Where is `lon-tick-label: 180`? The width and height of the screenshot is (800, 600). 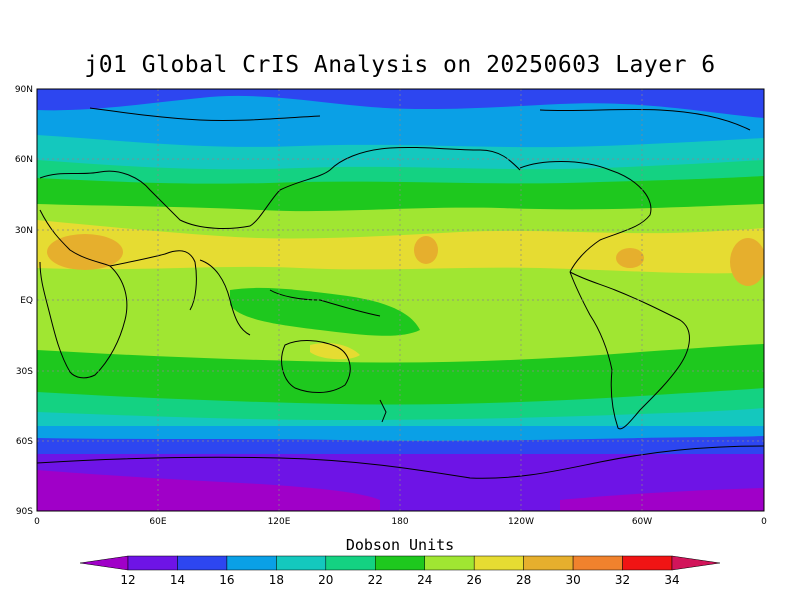 lon-tick-label: 180 is located at coordinates (399, 522).